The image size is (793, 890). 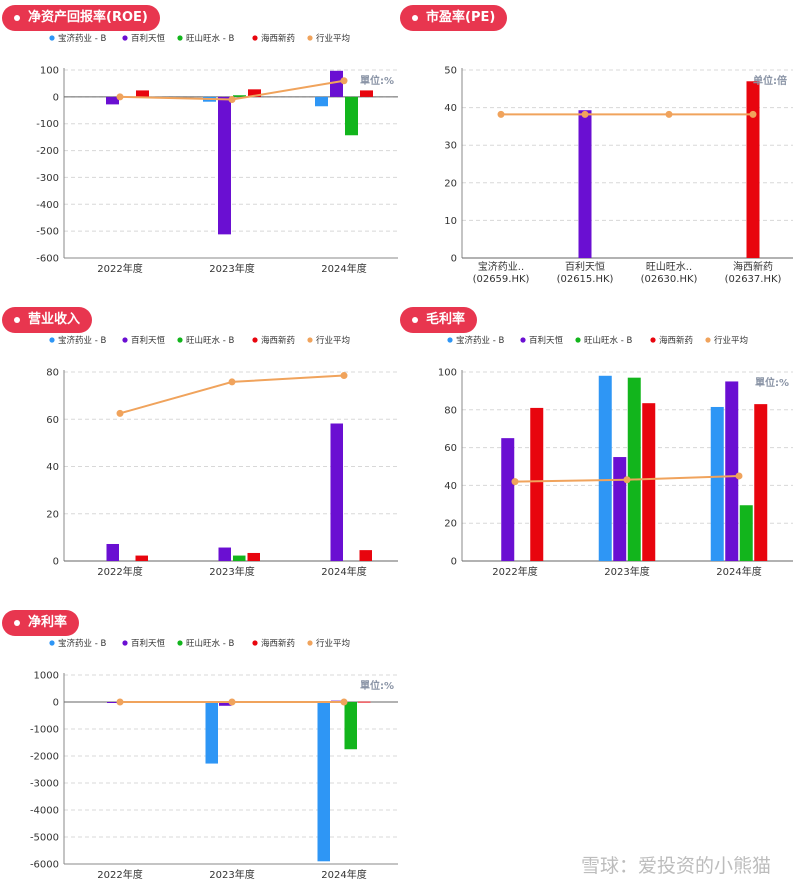 I want to click on roe-title-text: 净资产回报率(ROE), so click(x=88, y=17).